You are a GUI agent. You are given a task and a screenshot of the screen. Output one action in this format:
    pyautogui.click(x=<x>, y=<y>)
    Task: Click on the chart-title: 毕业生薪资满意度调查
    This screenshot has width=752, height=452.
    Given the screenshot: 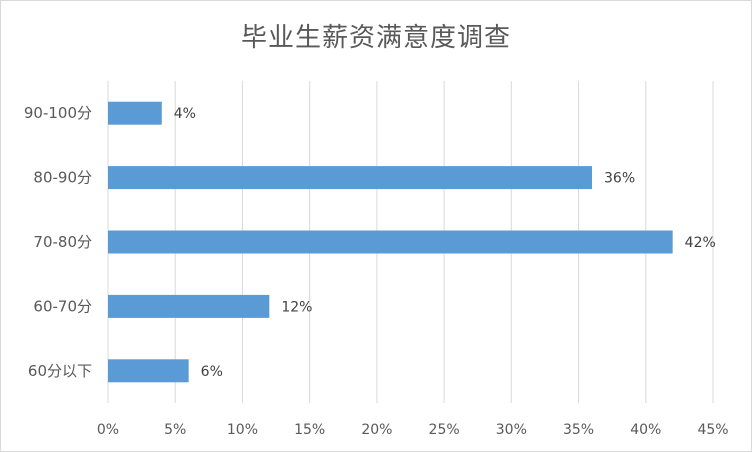 What is the action you would take?
    pyautogui.click(x=375, y=38)
    